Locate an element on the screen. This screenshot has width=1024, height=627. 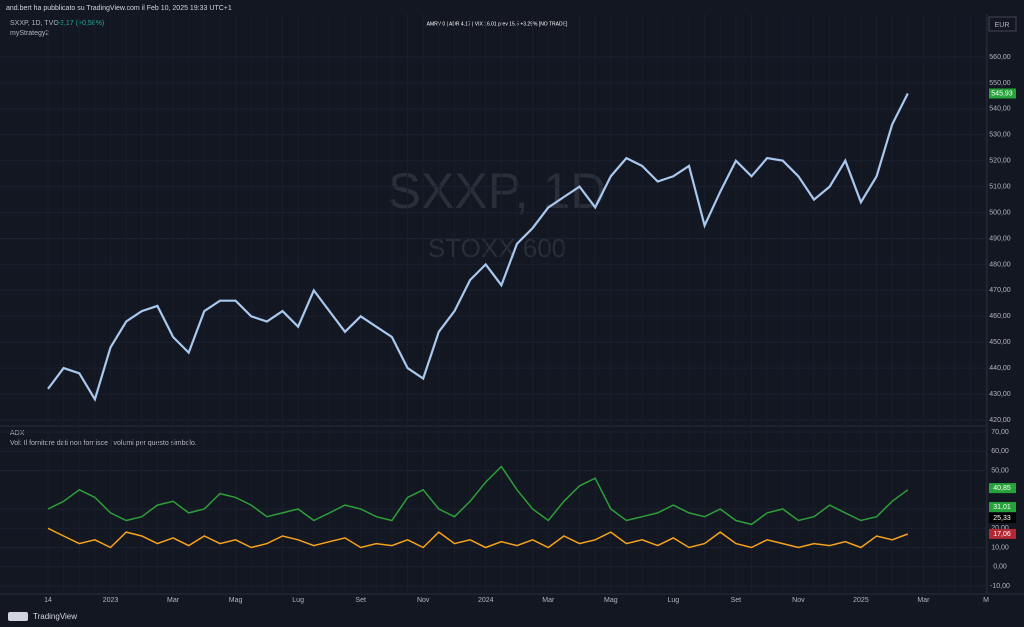
brand: TradingView is located at coordinates (55, 616).